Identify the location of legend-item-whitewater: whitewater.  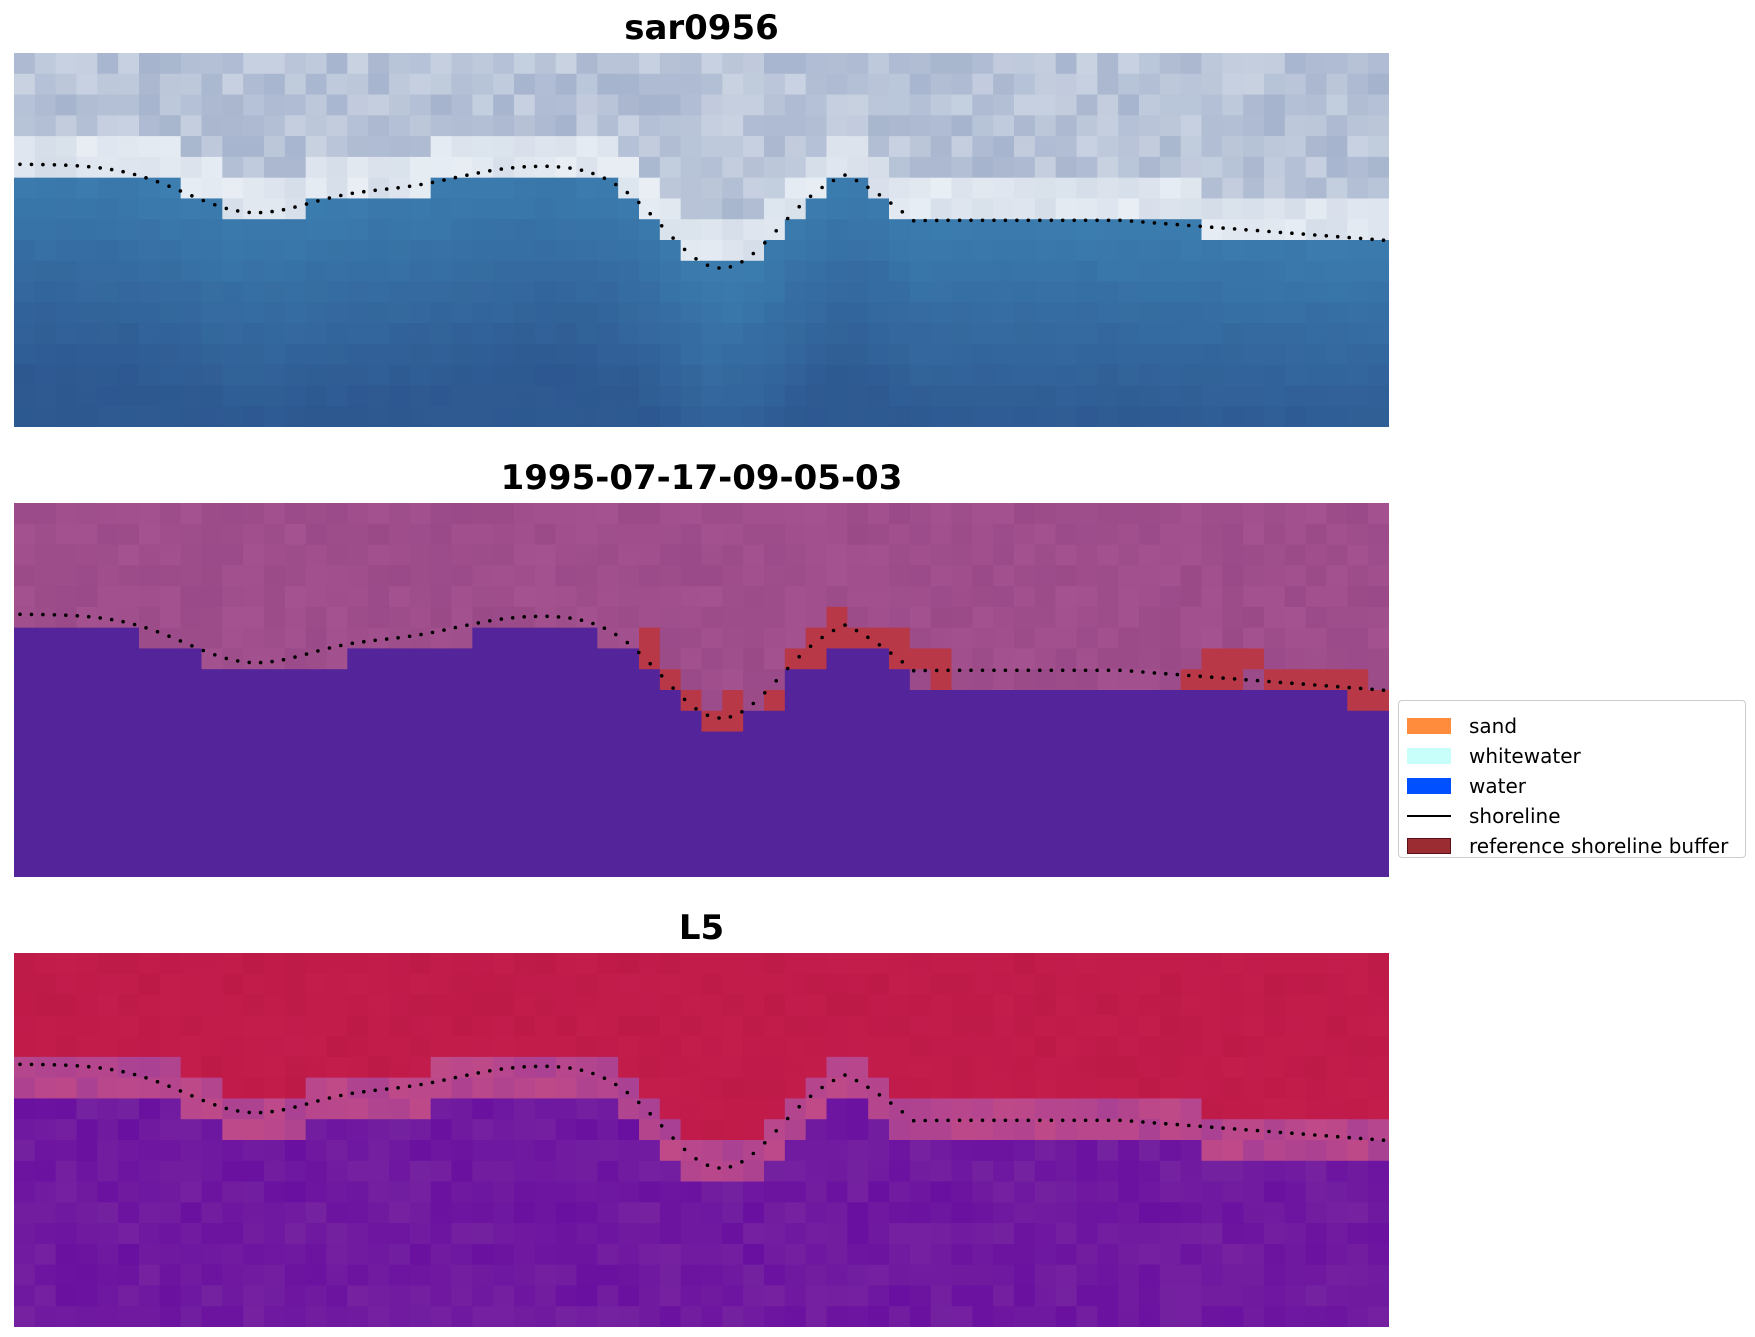
(1494, 756).